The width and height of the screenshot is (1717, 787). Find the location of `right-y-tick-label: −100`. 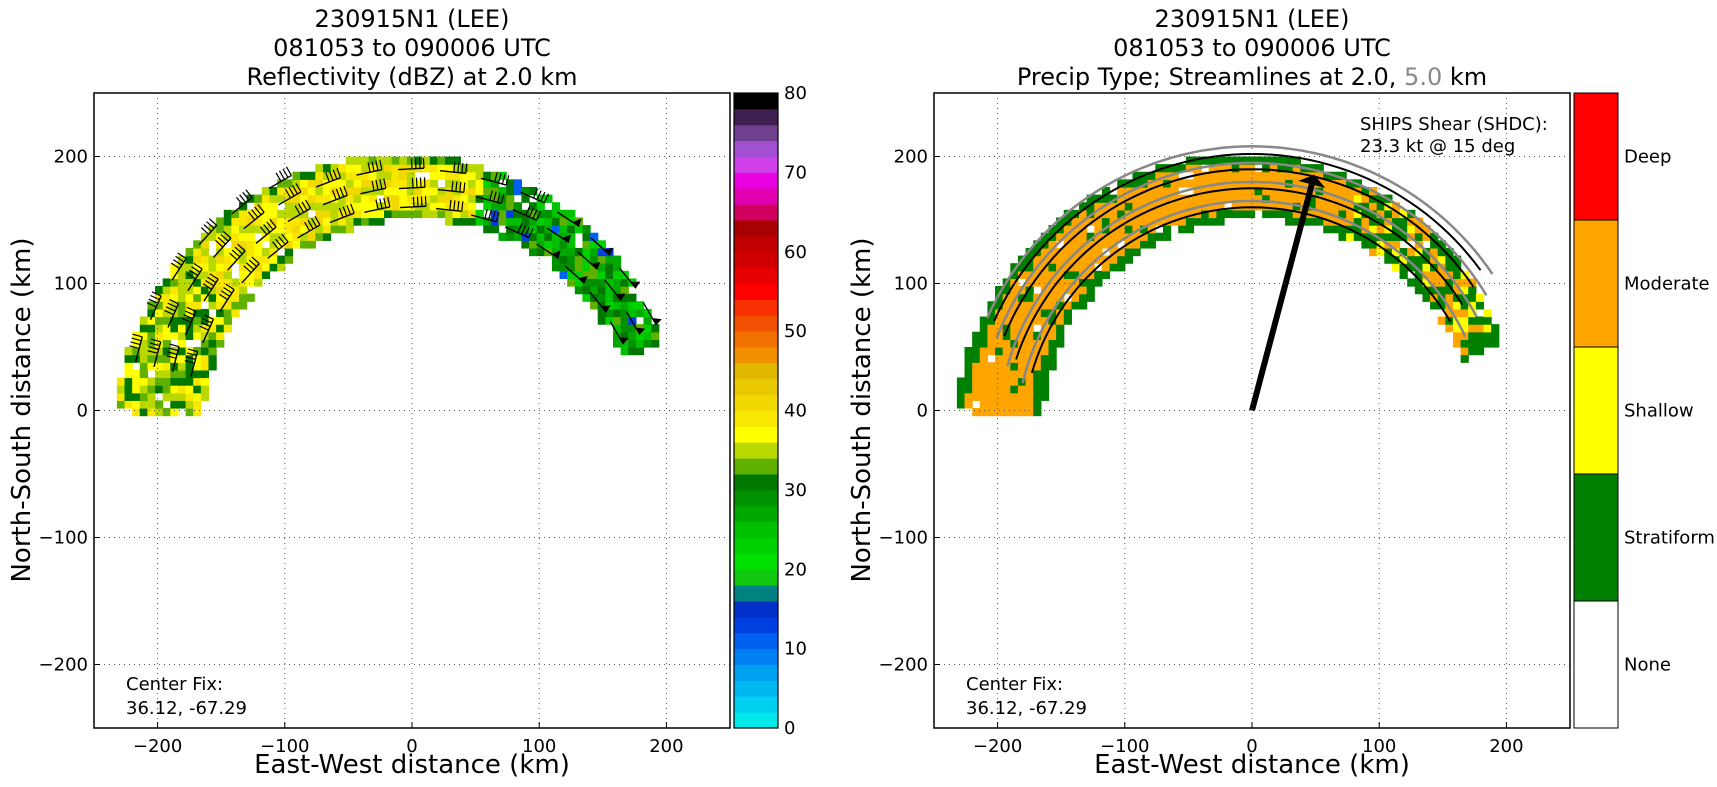

right-y-tick-label: −100 is located at coordinates (903, 538).